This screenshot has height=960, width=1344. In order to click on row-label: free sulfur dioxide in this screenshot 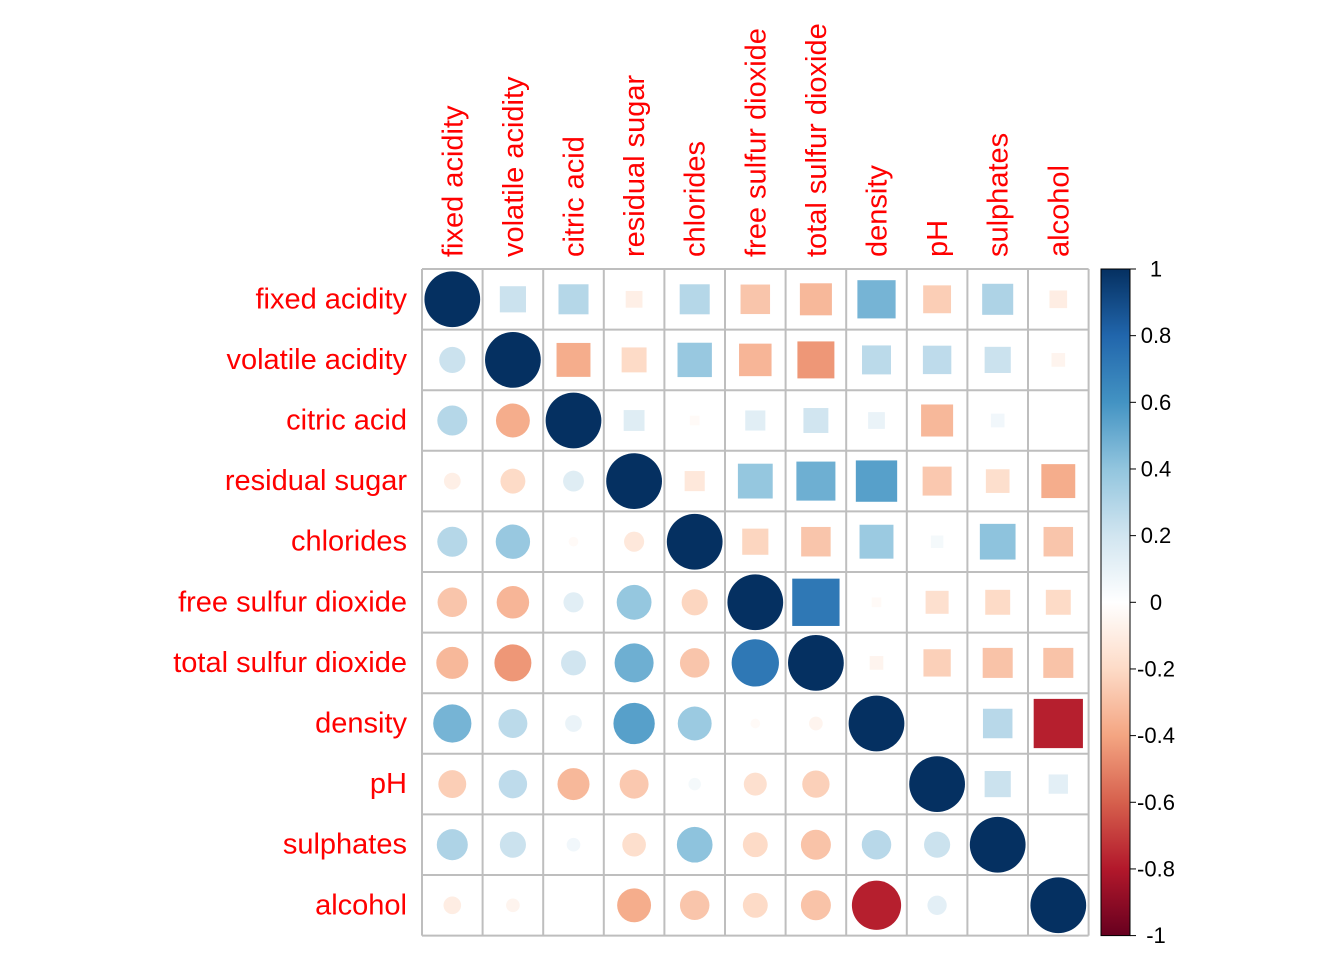, I will do `click(292, 602)`.